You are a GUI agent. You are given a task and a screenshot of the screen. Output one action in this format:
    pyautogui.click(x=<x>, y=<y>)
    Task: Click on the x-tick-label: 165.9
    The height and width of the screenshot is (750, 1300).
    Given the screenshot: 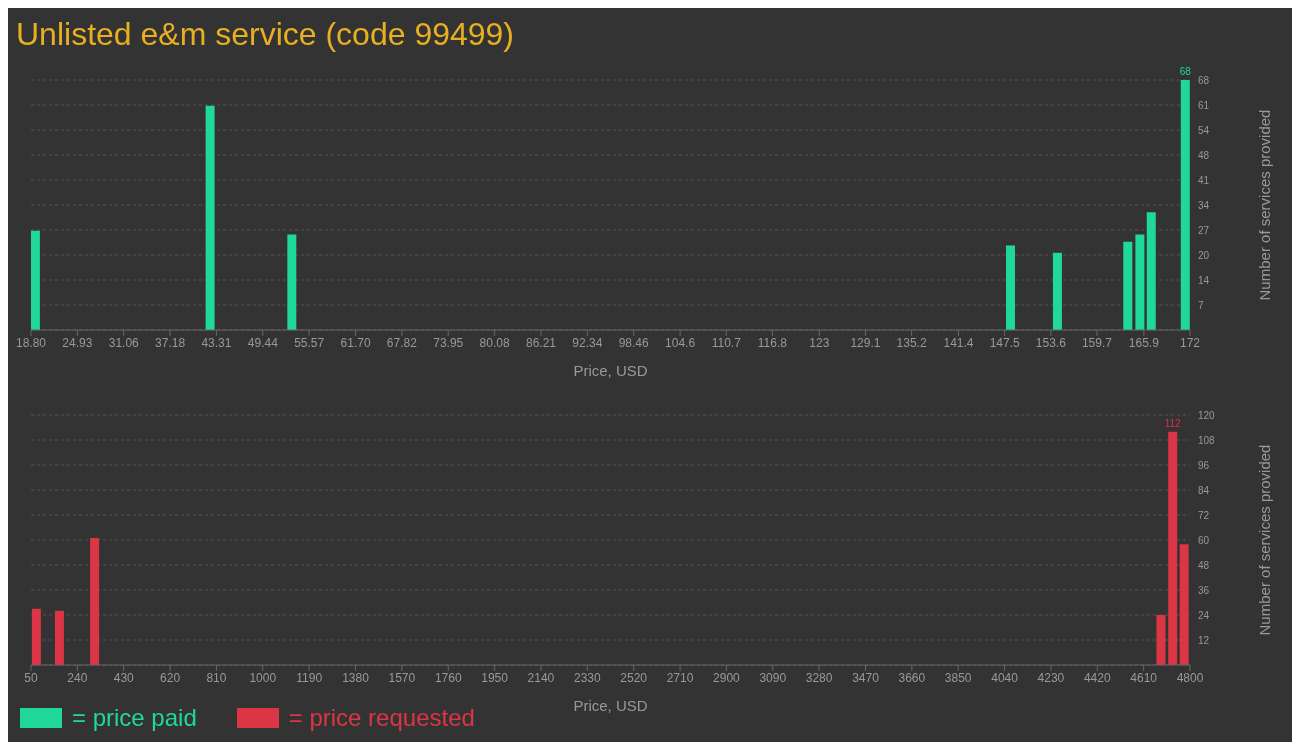 What is the action you would take?
    pyautogui.click(x=1144, y=342)
    